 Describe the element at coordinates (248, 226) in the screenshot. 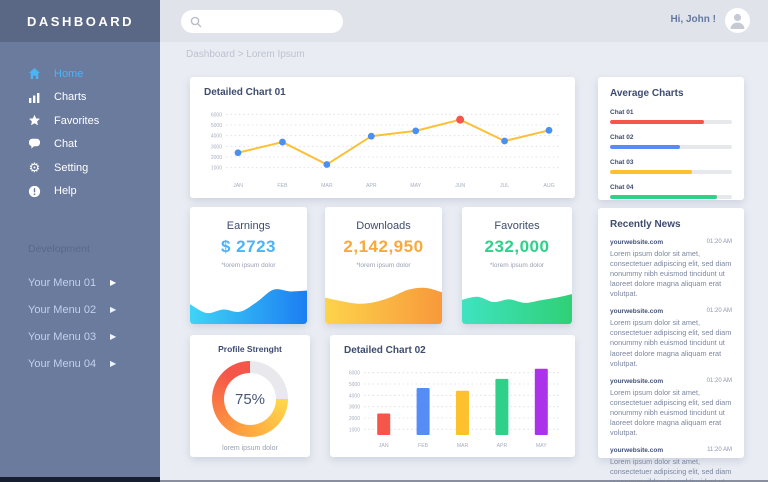

I see `earnings-title: Earnings` at that location.